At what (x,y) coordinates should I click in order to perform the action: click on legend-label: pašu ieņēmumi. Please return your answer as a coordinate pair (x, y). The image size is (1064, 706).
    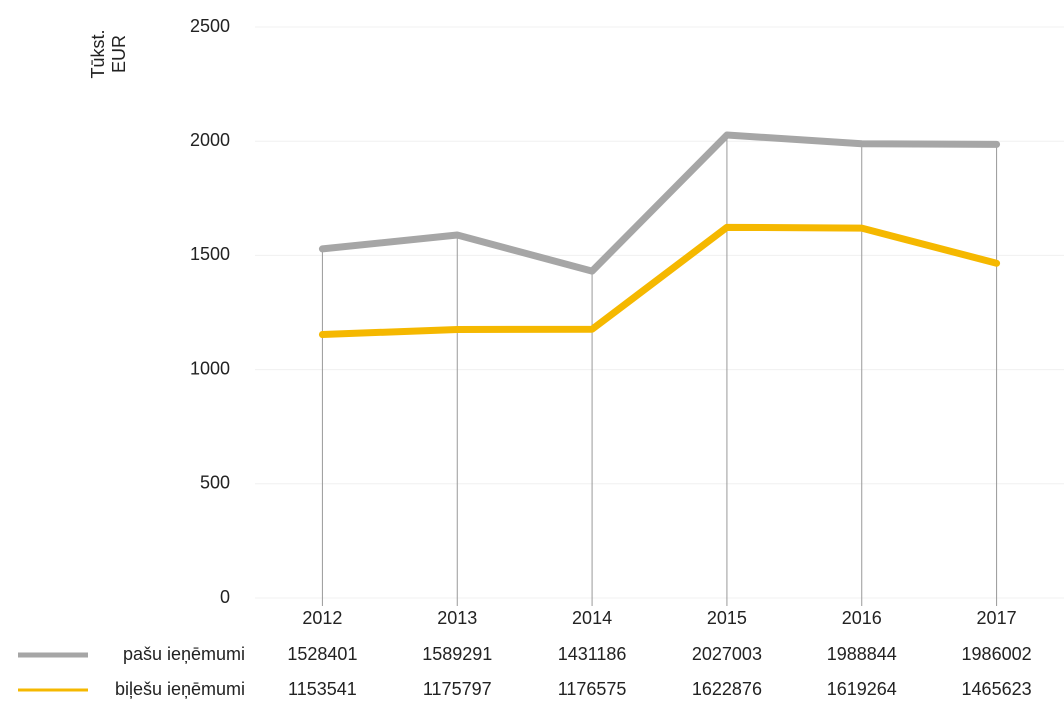
    Looking at the image, I should click on (184, 654).